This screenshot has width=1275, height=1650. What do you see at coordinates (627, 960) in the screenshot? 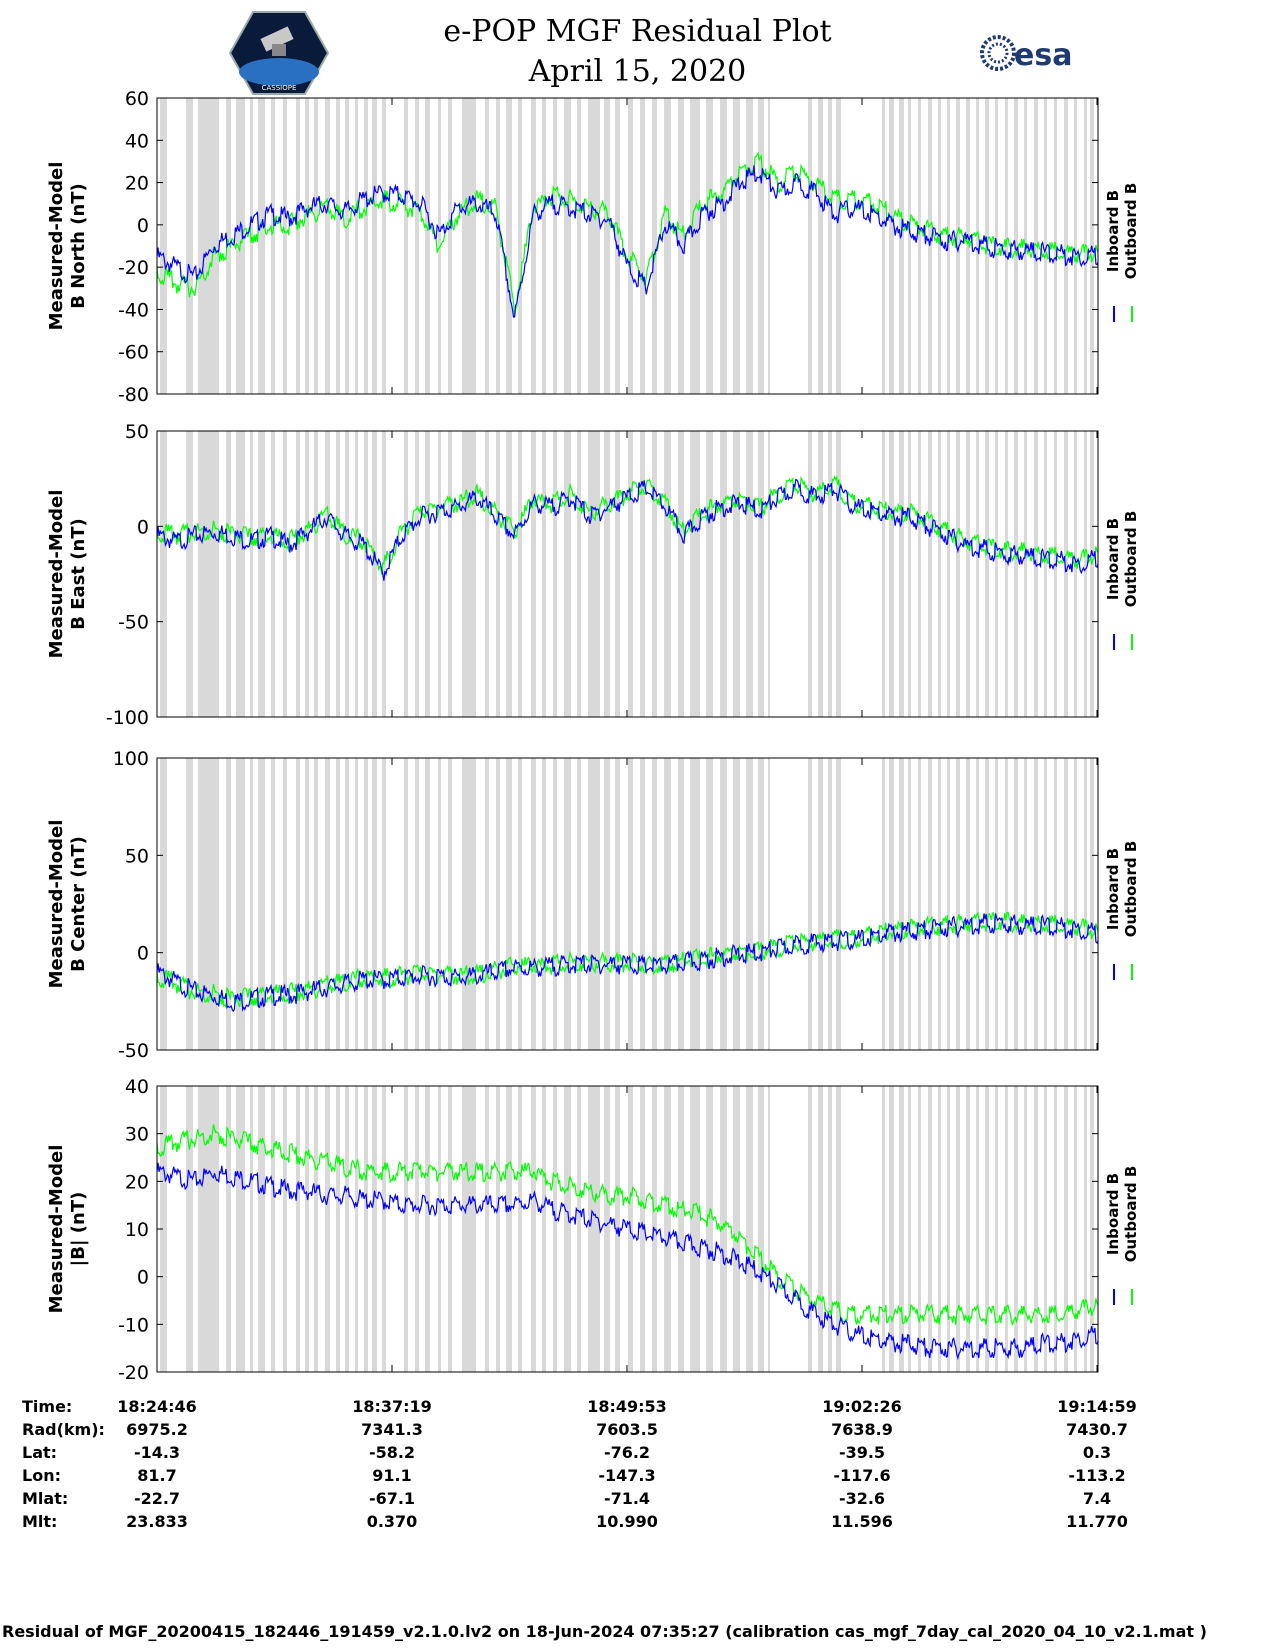
I see `series-line-outboard` at bounding box center [627, 960].